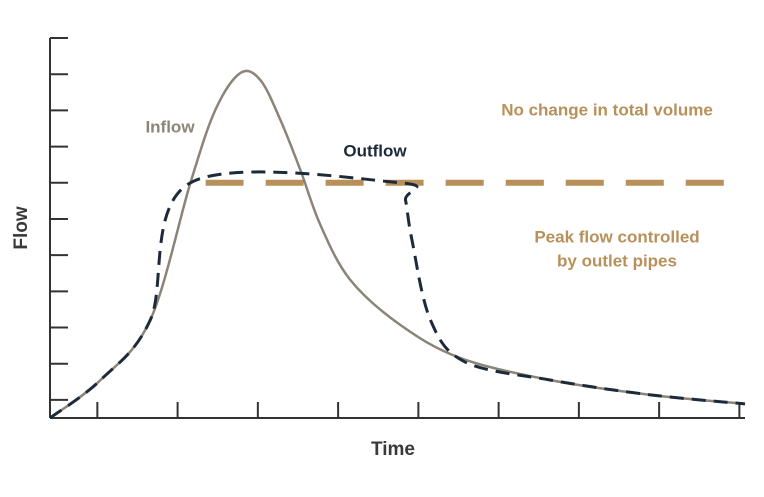 The width and height of the screenshot is (764, 497). Describe the element at coordinates (21, 227) in the screenshot. I see `y-axis-label: Flow` at that location.